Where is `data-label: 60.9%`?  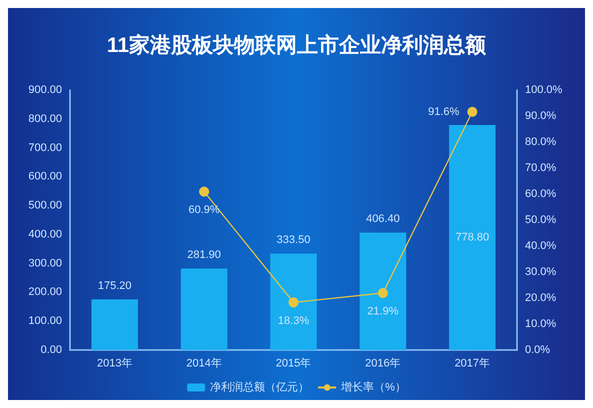
data-label: 60.9% is located at coordinates (204, 210).